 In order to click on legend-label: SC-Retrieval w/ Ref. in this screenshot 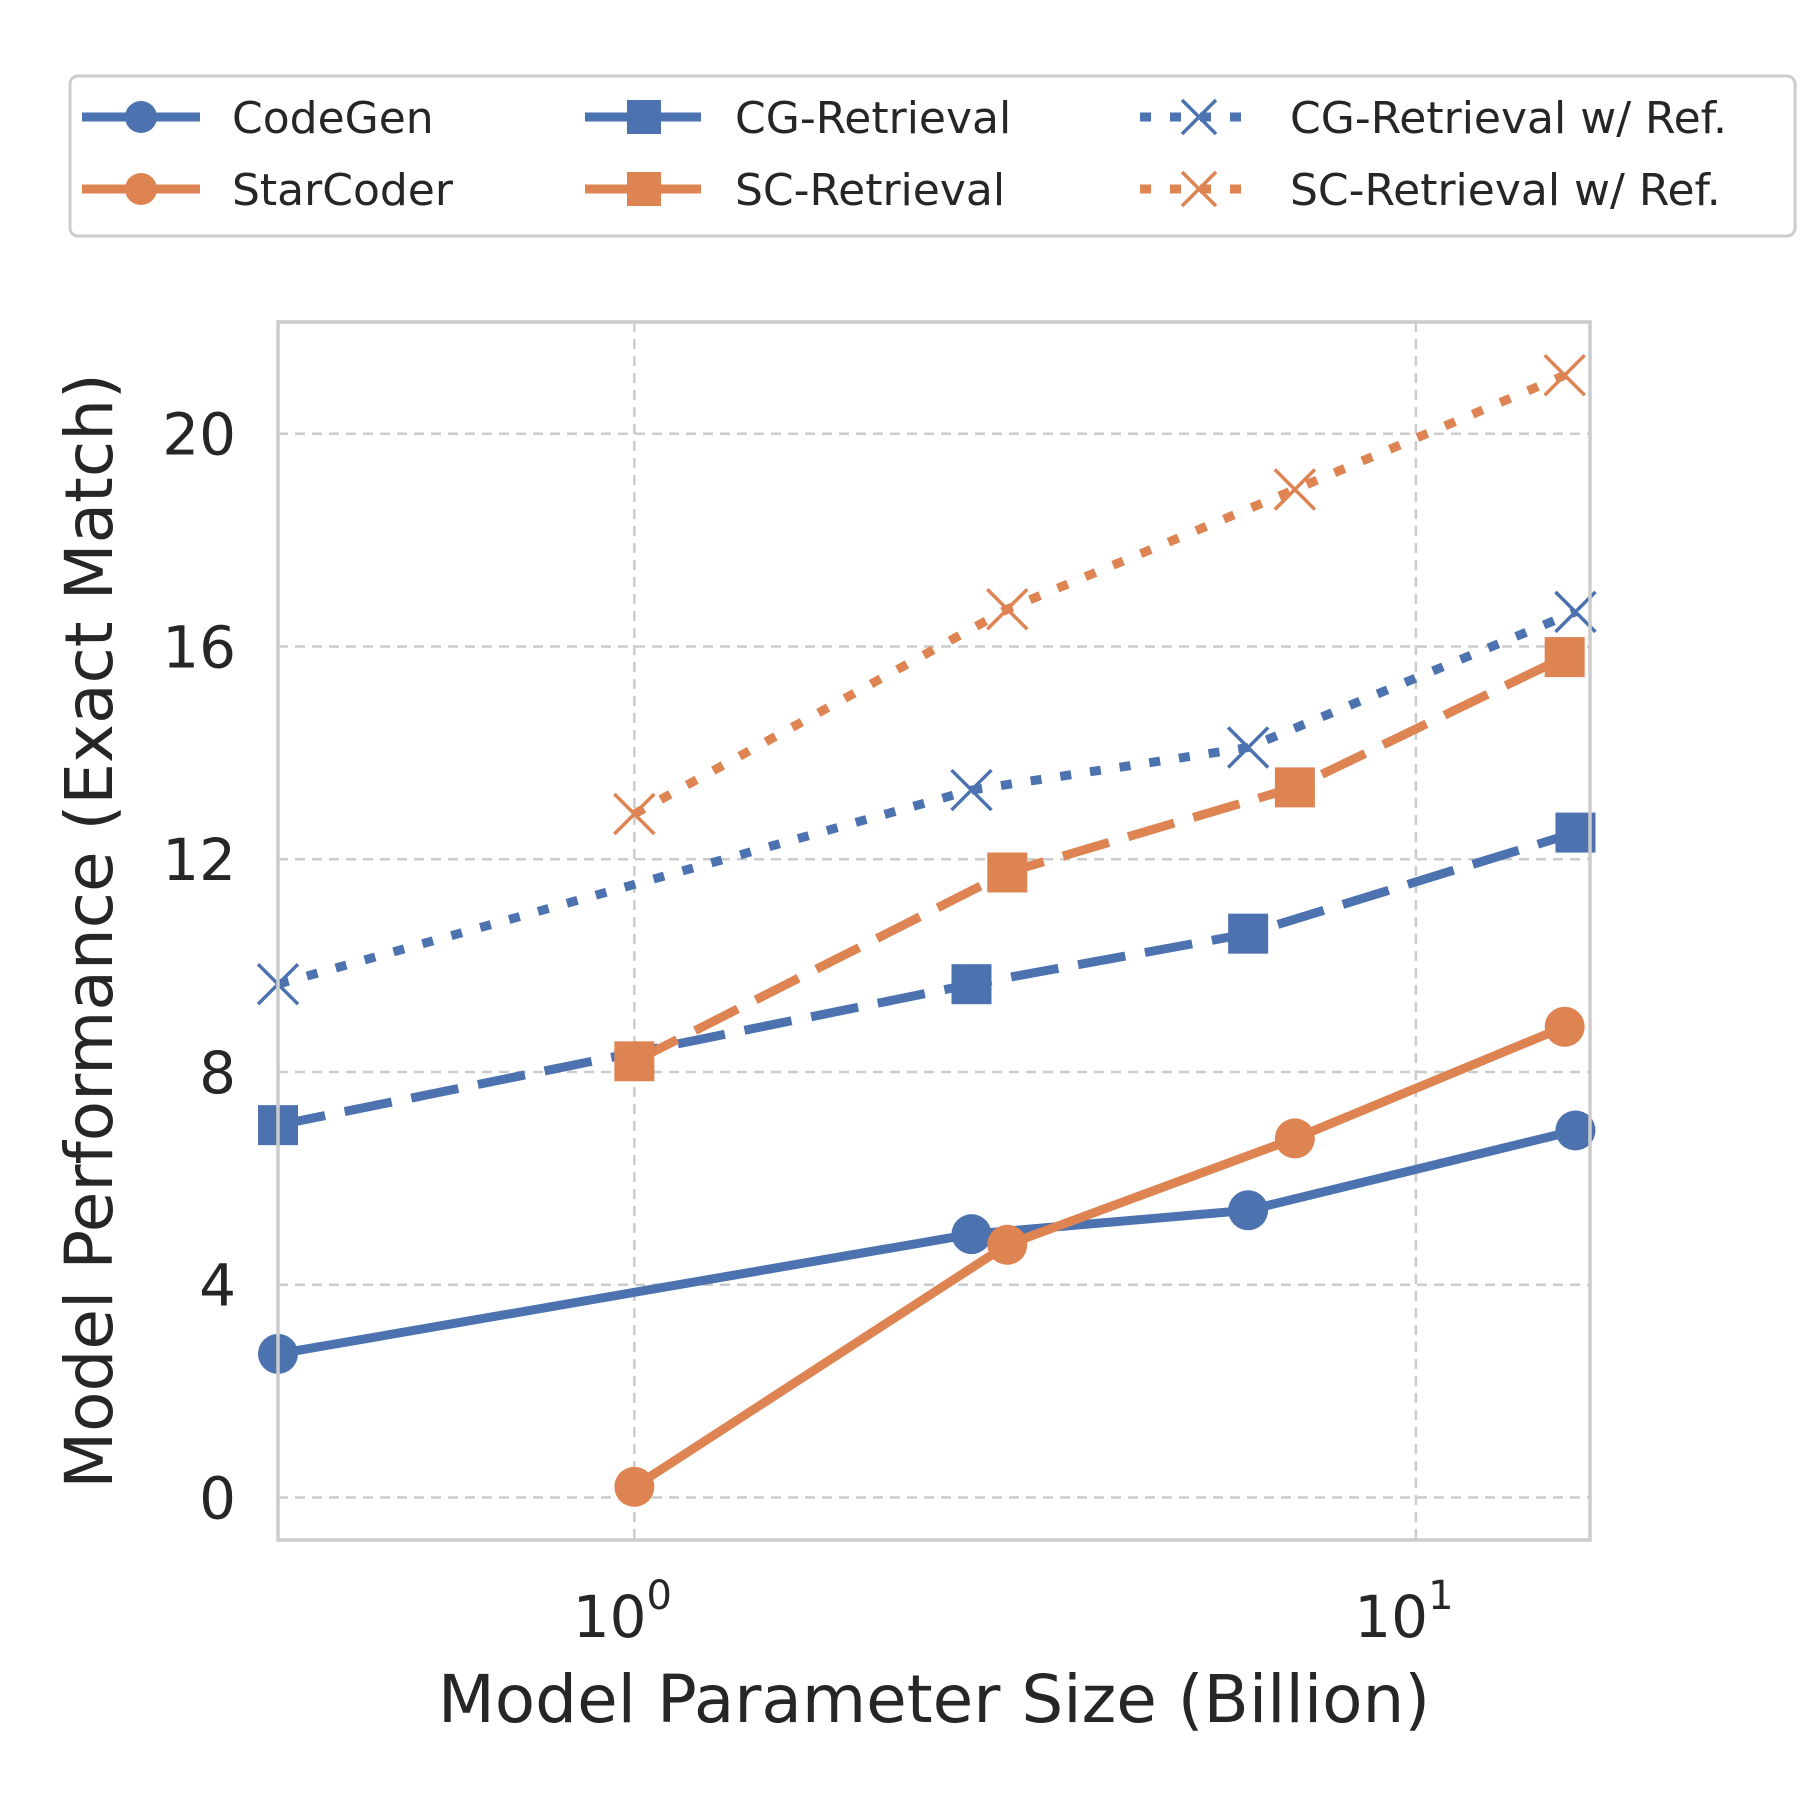, I will do `click(1505, 190)`.